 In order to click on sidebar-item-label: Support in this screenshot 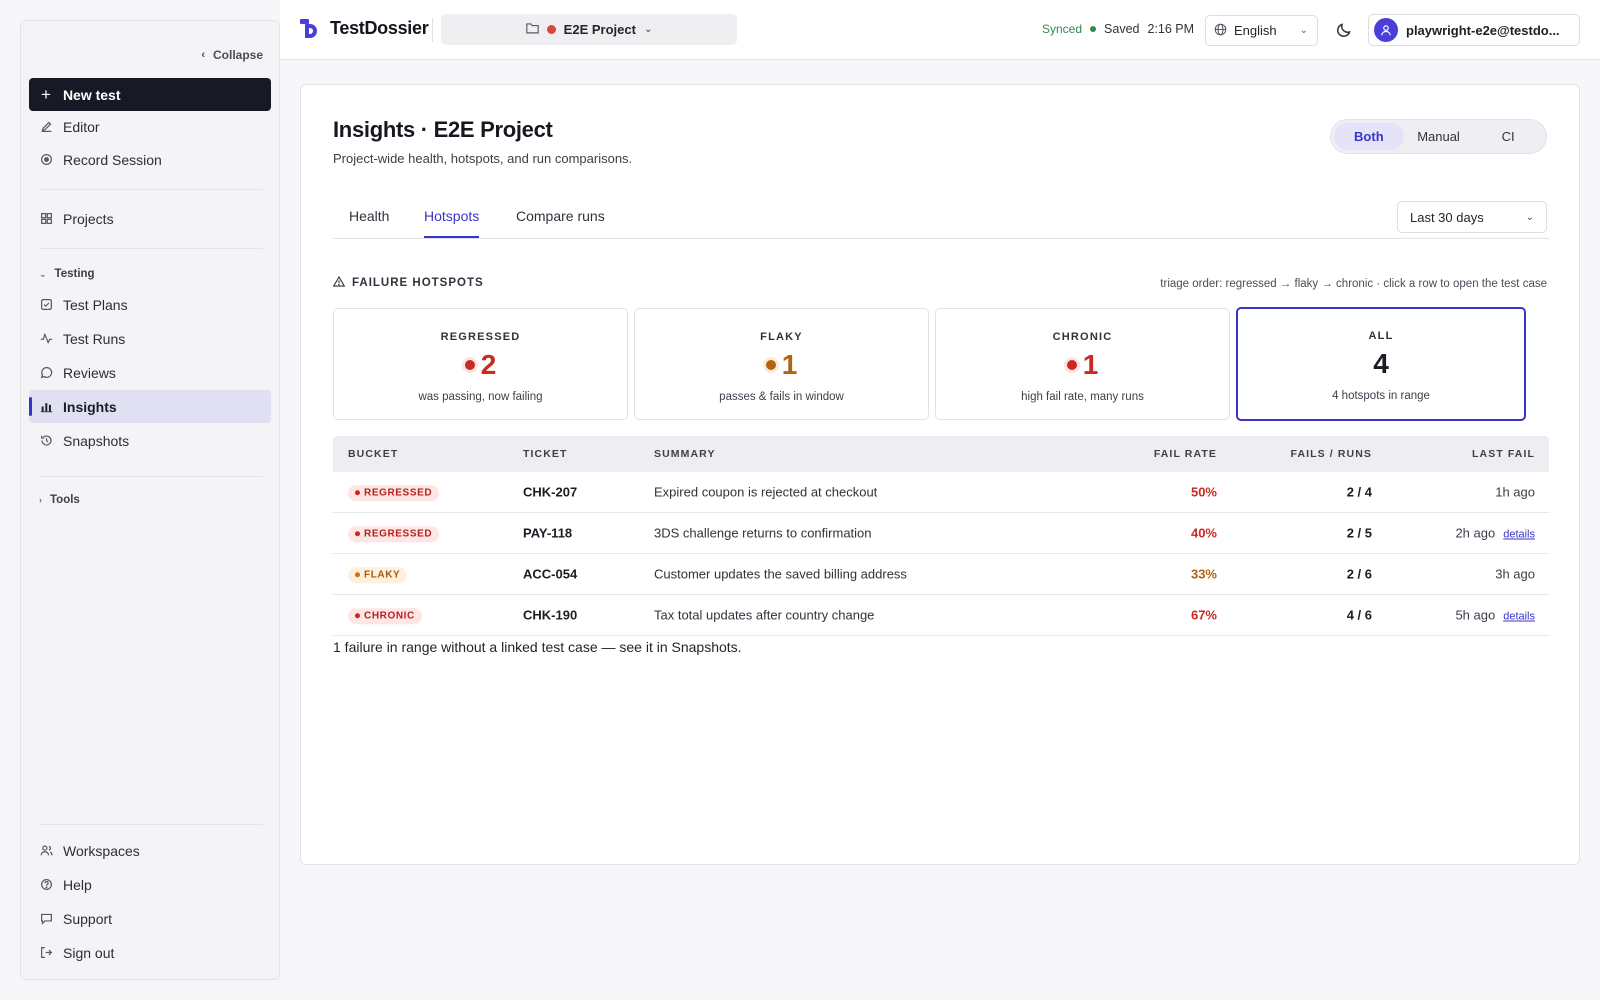, I will do `click(88, 918)`.